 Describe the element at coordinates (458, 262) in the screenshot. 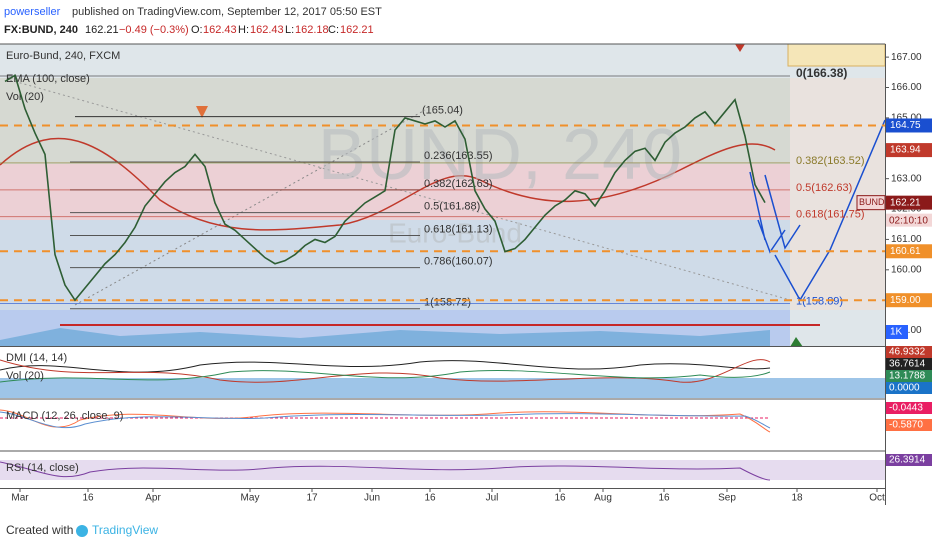

I see `fib-label: 0.786(160.07)` at that location.